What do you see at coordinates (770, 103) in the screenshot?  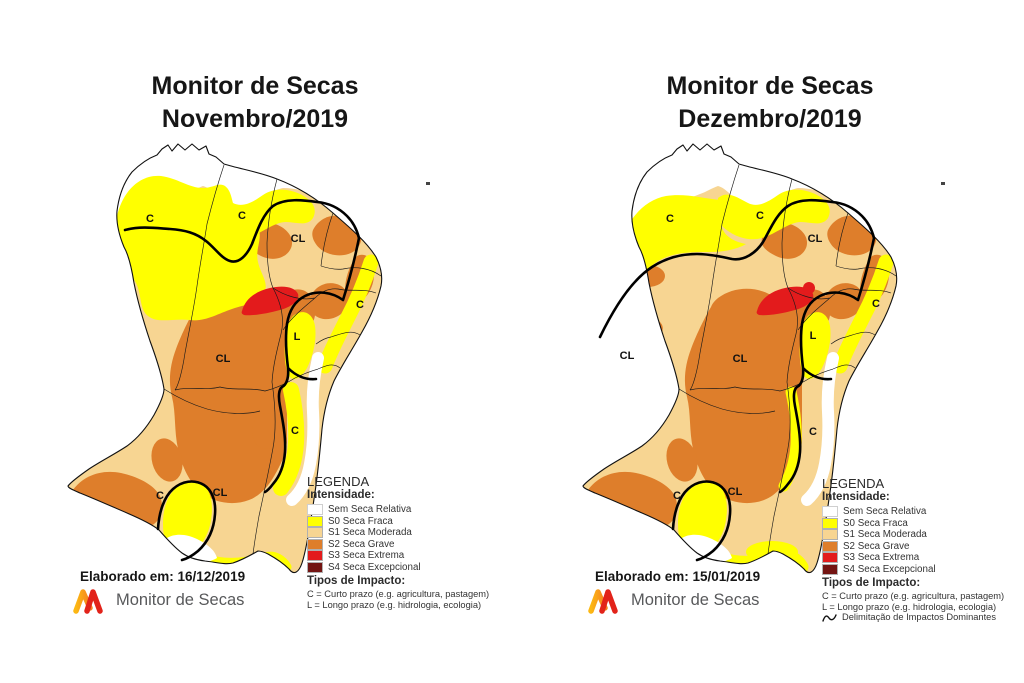 I see `page-title: Monitor de Secas Dezembro/2019` at bounding box center [770, 103].